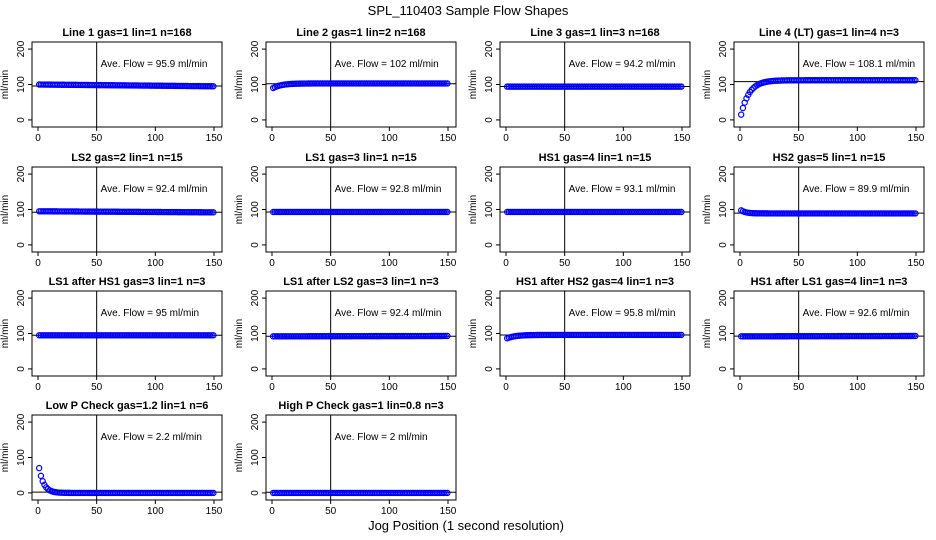 The width and height of the screenshot is (936, 540). Describe the element at coordinates (595, 282) in the screenshot. I see `panel-title: HS1 after HS2 gas=4 lin=1 n=3` at that location.